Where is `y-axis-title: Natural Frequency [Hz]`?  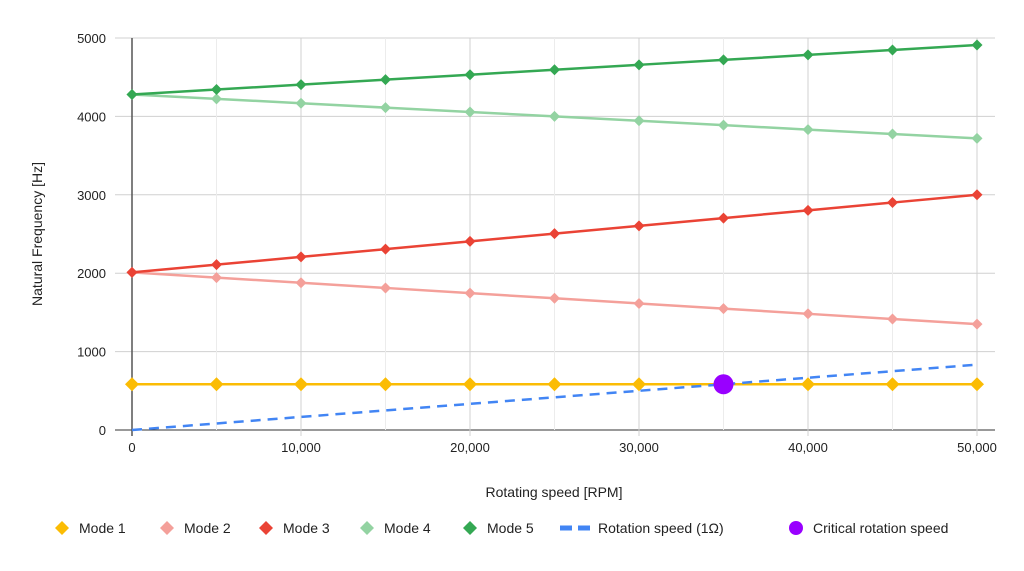
y-axis-title: Natural Frequency [Hz] is located at coordinates (37, 234).